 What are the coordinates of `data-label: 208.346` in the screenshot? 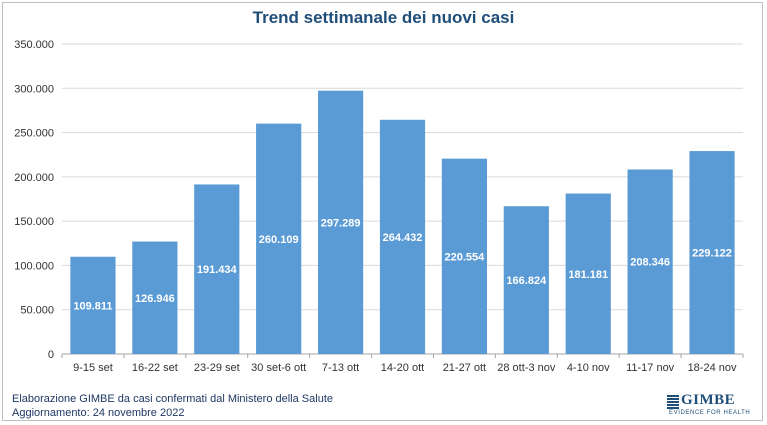 It's located at (650, 263).